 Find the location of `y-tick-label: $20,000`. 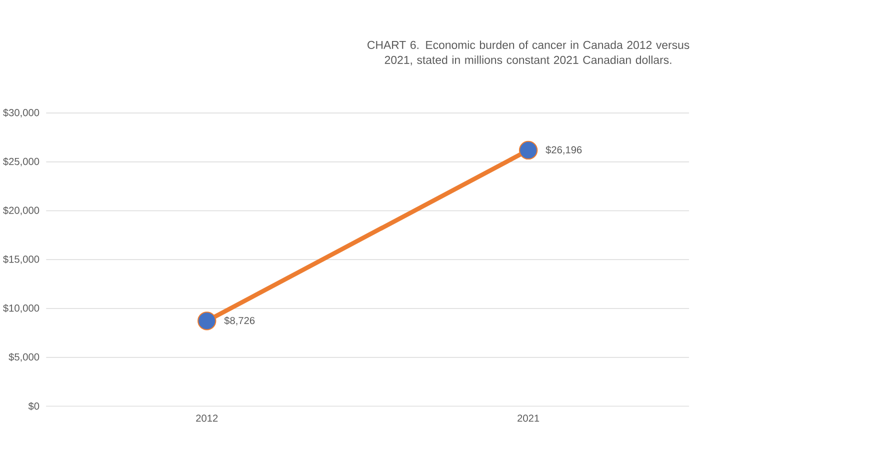

y-tick-label: $20,000 is located at coordinates (21, 210).